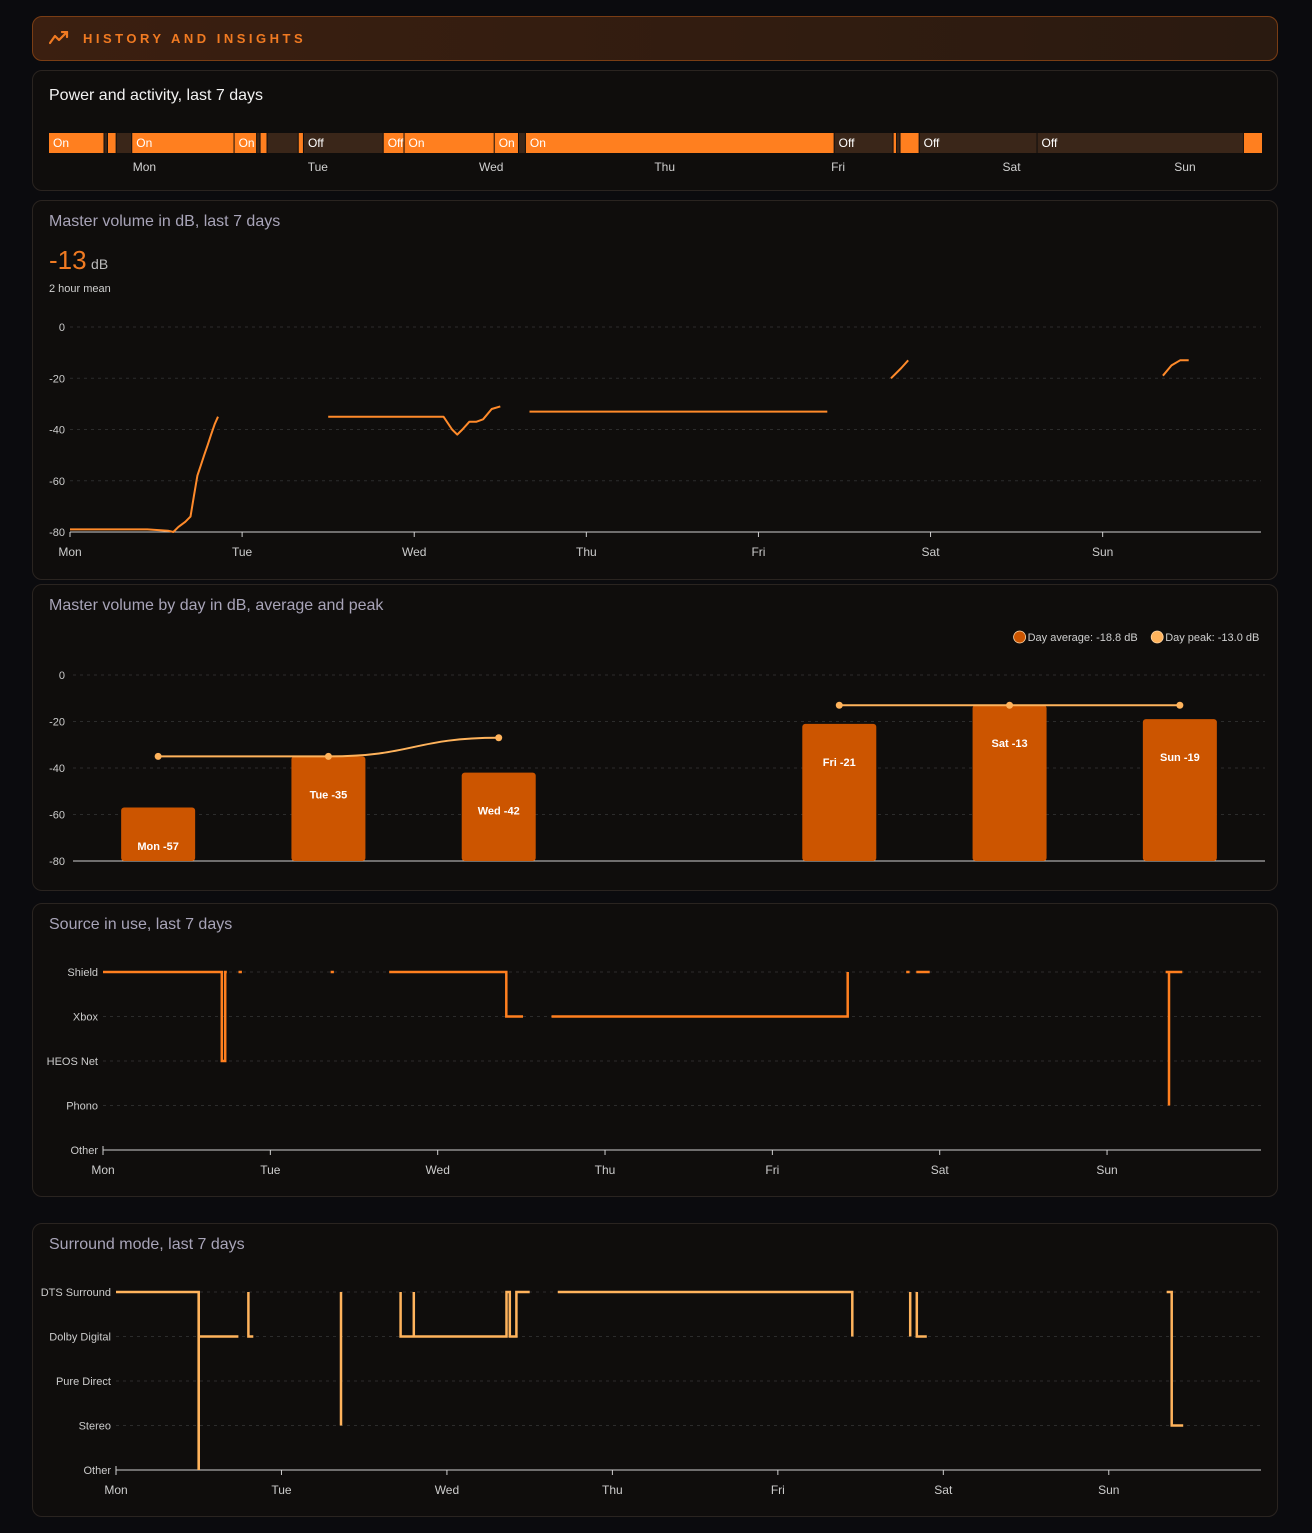 The image size is (1312, 1533). Describe the element at coordinates (195, 38) in the screenshot. I see `section-title: HISTORY AND INSIGHTS` at that location.